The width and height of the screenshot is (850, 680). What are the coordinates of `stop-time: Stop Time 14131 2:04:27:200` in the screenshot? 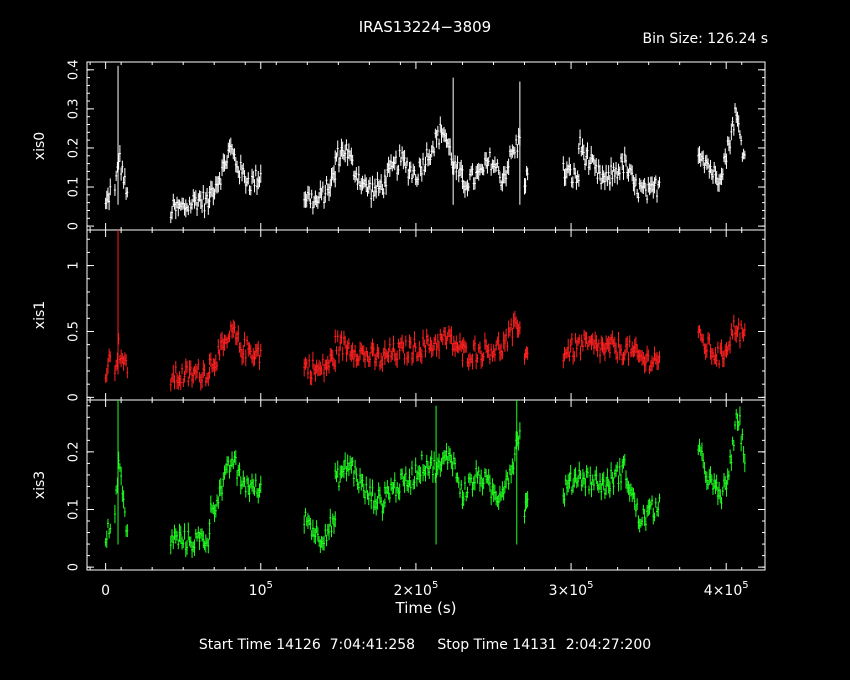 It's located at (544, 645).